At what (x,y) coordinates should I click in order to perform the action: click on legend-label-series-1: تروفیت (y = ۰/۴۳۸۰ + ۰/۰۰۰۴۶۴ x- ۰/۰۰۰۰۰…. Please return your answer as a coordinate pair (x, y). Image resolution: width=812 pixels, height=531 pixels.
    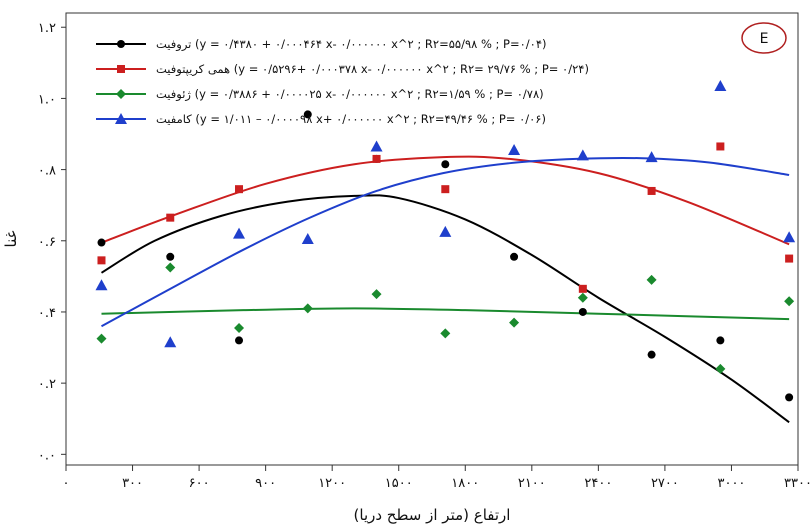
    Looking at the image, I should click on (351, 44).